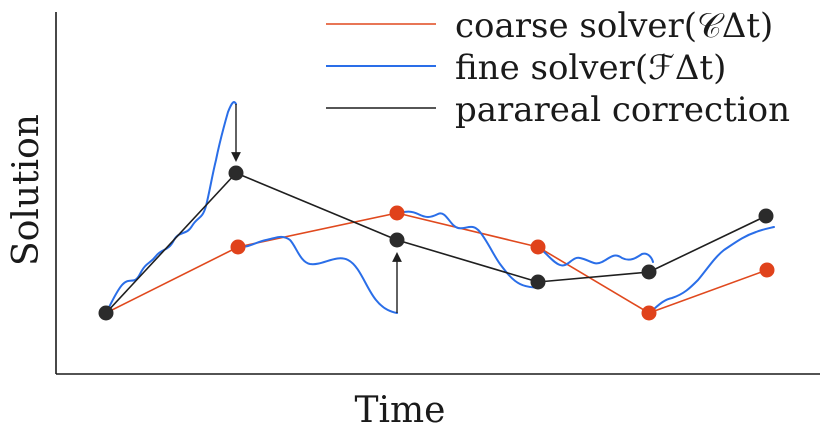 The width and height of the screenshot is (839, 432). What do you see at coordinates (614, 26) in the screenshot?
I see `legend-label-coarse: coarse solver(𝒞Δt)` at bounding box center [614, 26].